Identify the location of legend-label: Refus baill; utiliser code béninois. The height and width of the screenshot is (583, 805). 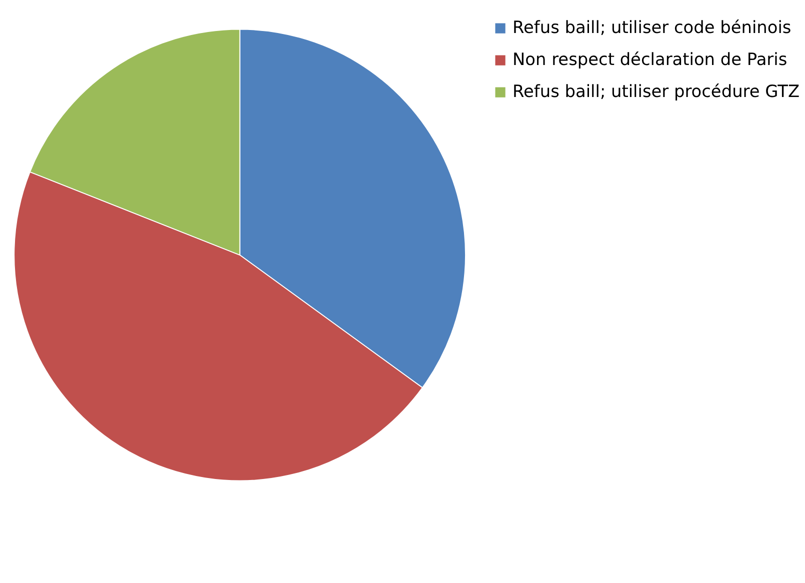
(652, 27).